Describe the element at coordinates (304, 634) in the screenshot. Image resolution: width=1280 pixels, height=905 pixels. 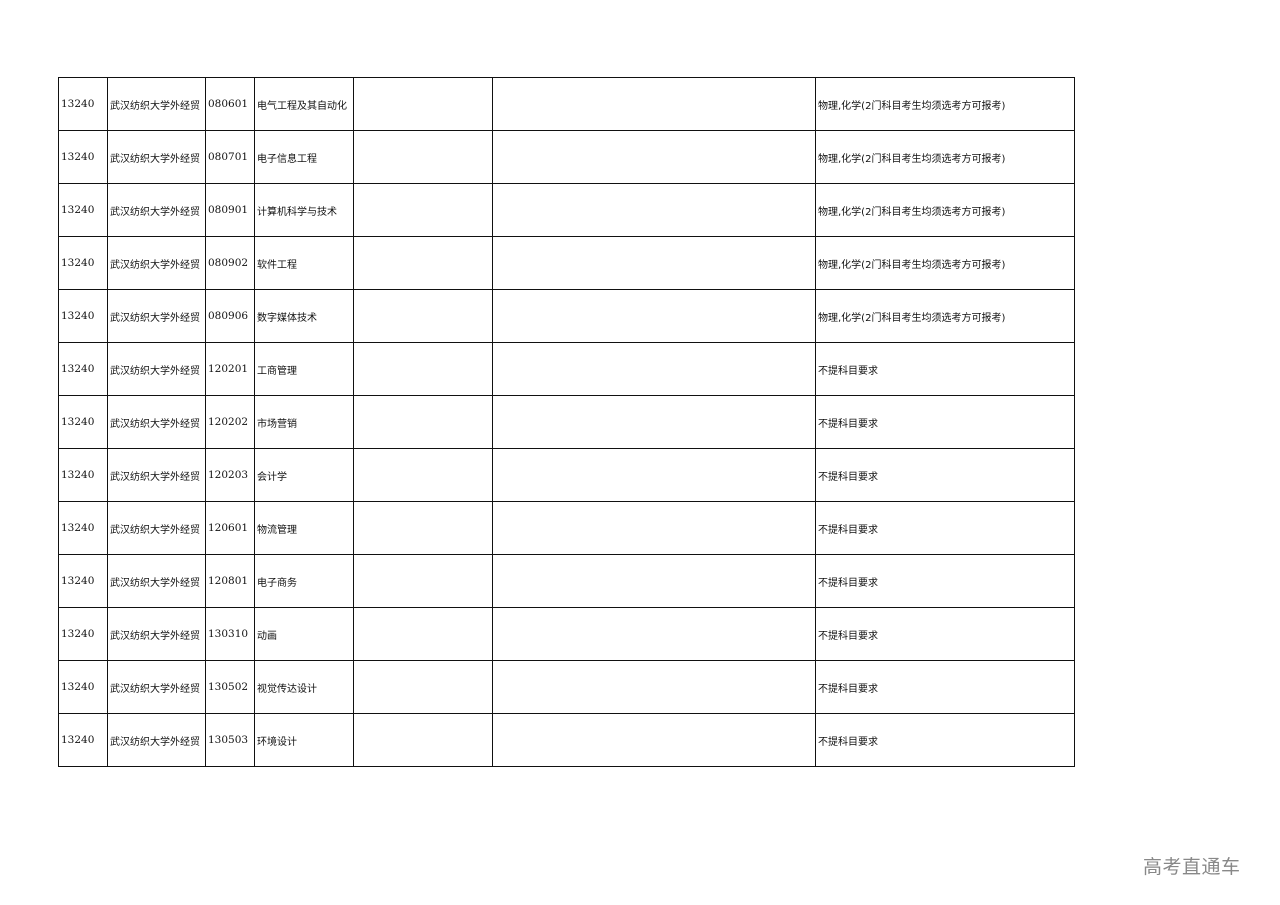
I see `major-name-cell: 动画` at that location.